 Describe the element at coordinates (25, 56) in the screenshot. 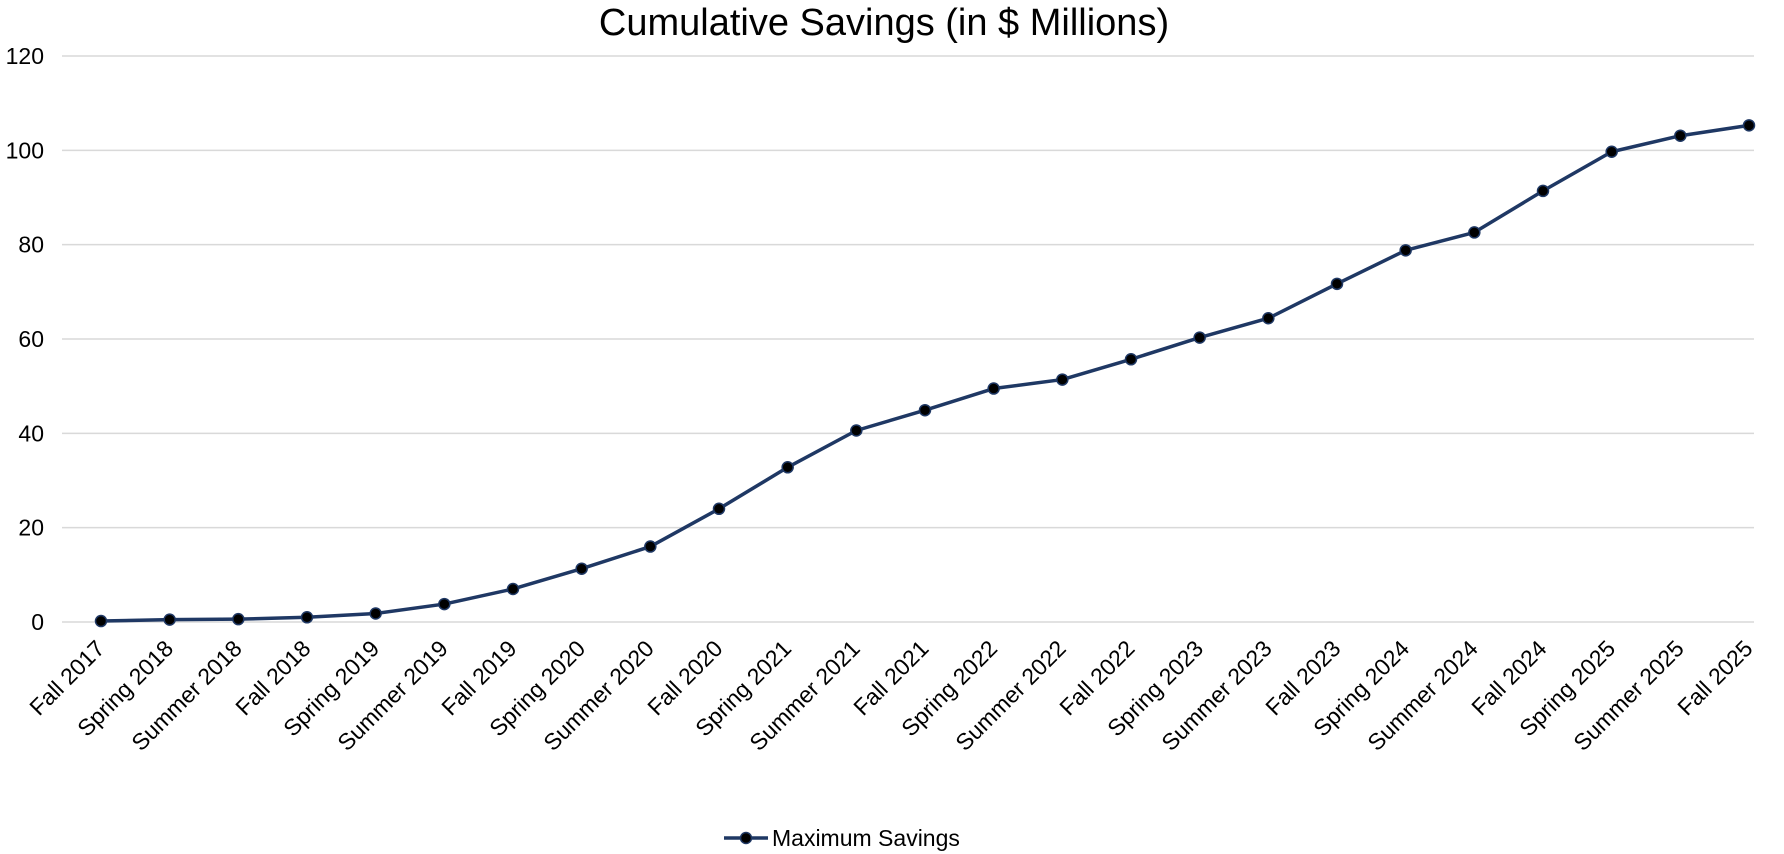

I see `y-tick-label: 120` at that location.